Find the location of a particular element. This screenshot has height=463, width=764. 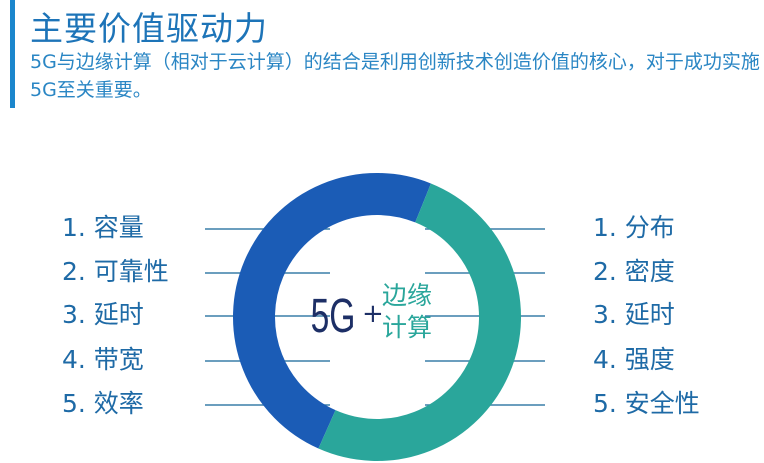

left-item-2: 2. 可靠性 is located at coordinates (115, 271).